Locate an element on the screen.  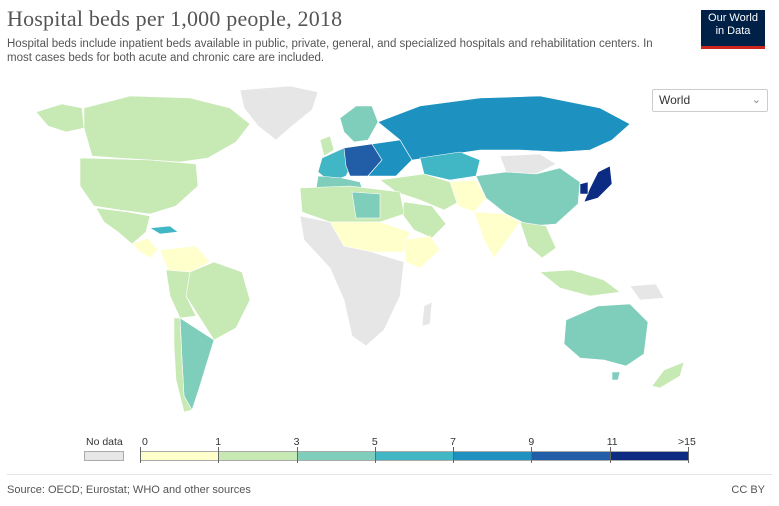
tasmania is located at coordinates (616, 376).